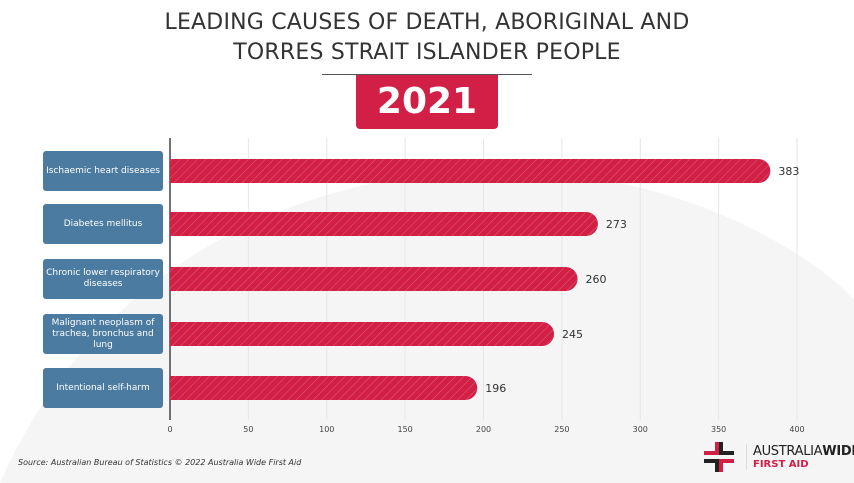 The width and height of the screenshot is (854, 483). I want to click on x-tick-label: 50, so click(248, 429).